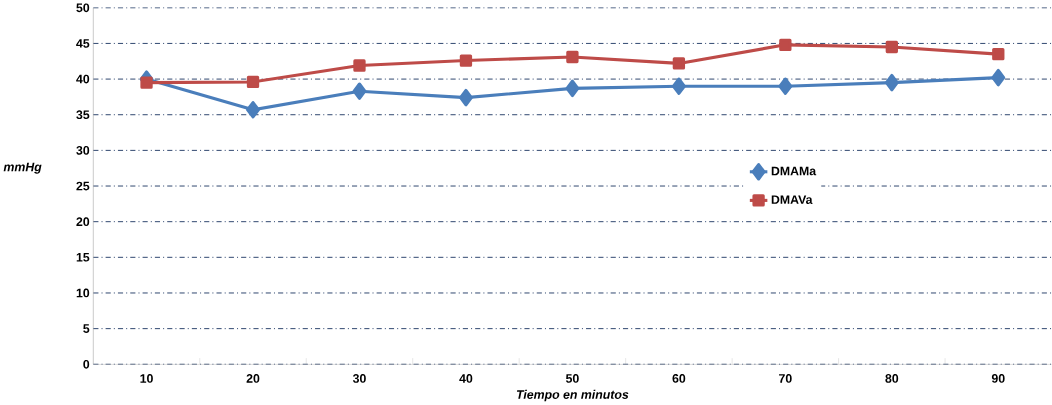 The width and height of the screenshot is (1052, 405). Describe the element at coordinates (679, 378) in the screenshot. I see `x-tick-label: 60` at that location.